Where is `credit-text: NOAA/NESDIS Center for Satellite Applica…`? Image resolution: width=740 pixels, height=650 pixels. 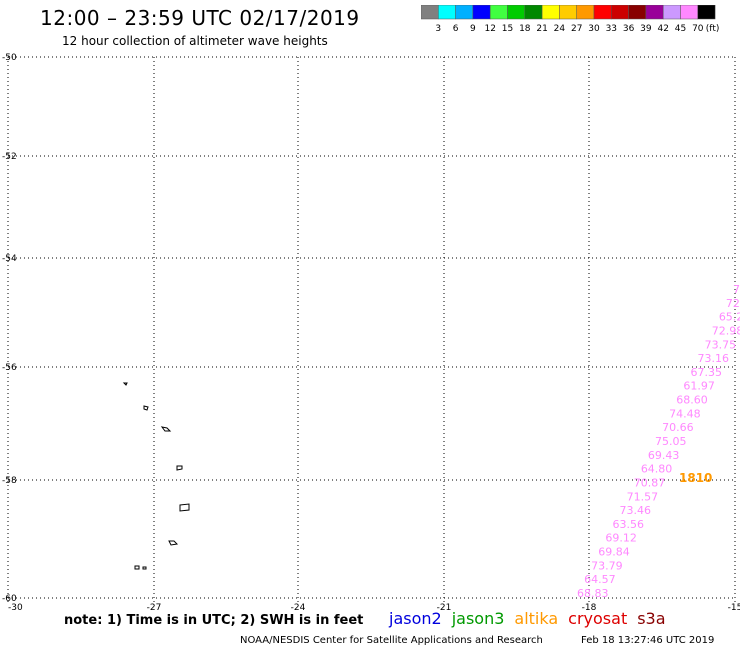 credit-text: NOAA/NESDIS Center for Satellite Applica… is located at coordinates (391, 640).